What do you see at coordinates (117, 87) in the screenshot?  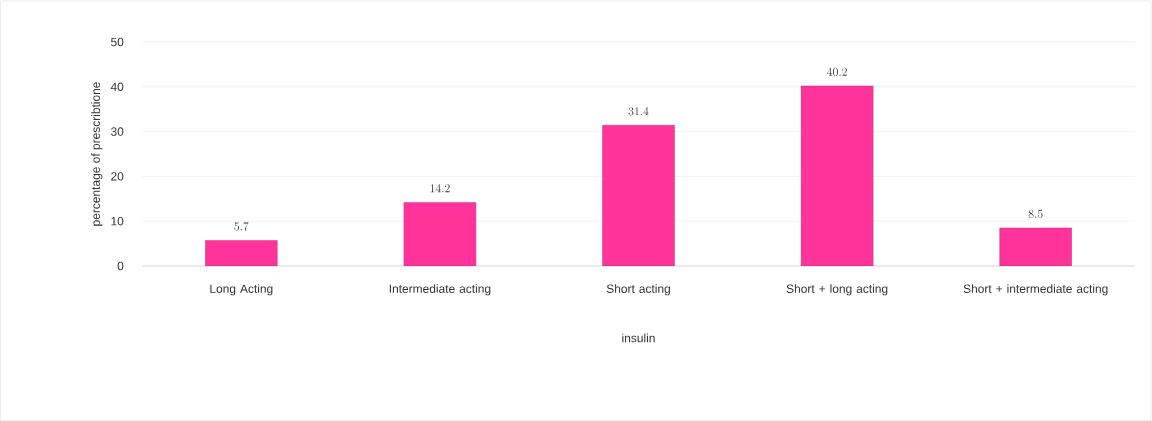 I see `y-tick-label: 40` at bounding box center [117, 87].